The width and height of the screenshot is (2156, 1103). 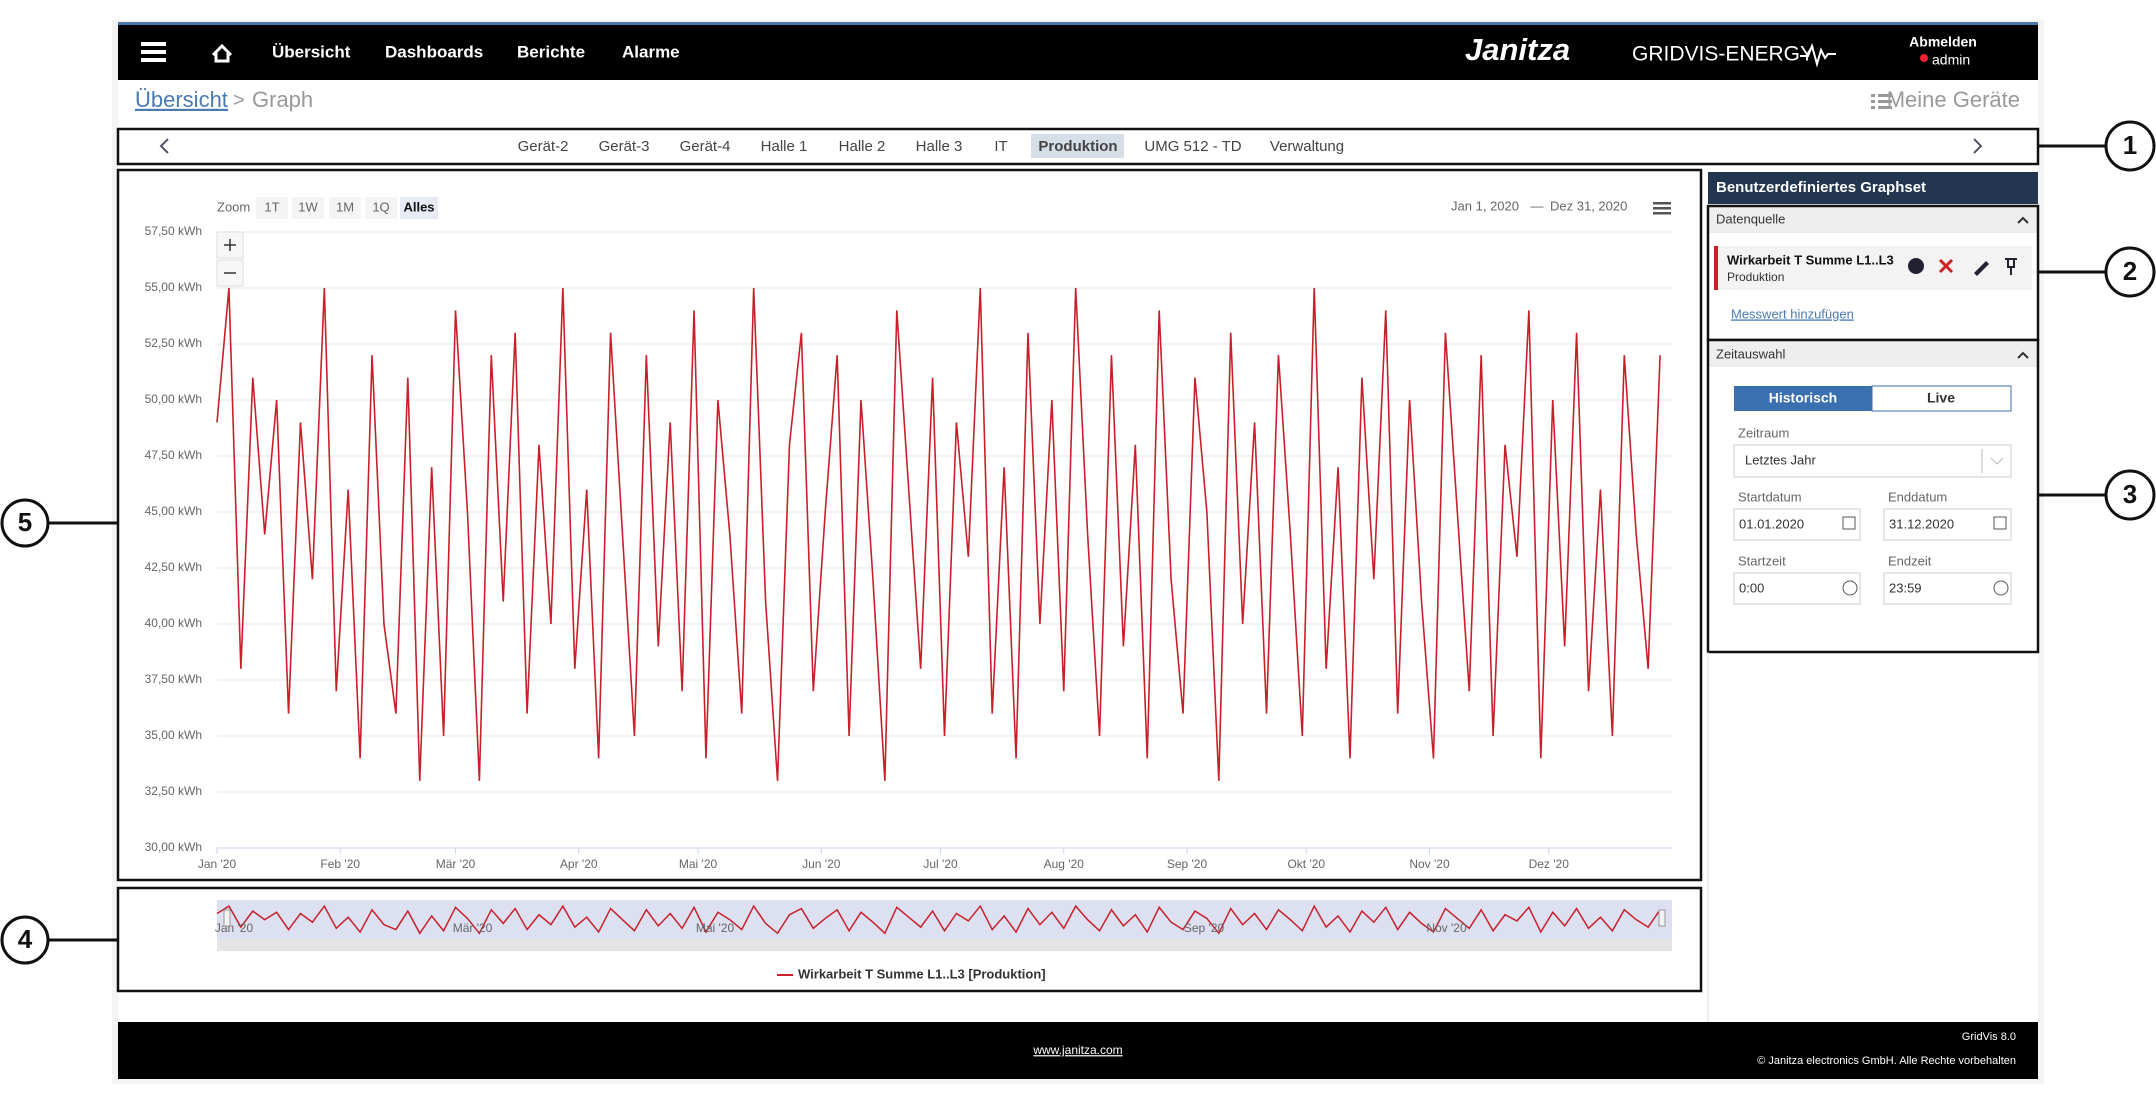 I want to click on legend-label: Wirkarbeit T Summe L1..L3 [Produktion], so click(x=922, y=973).